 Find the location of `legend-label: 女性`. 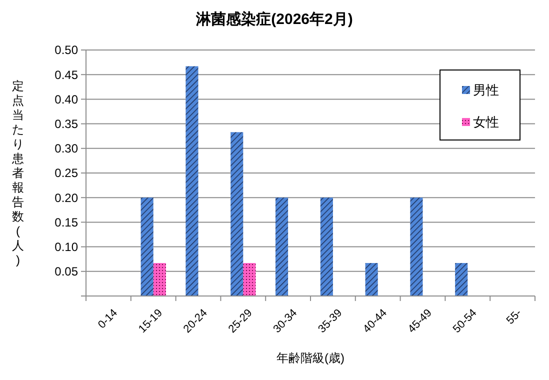

legend-label: 女性 is located at coordinates (486, 122).